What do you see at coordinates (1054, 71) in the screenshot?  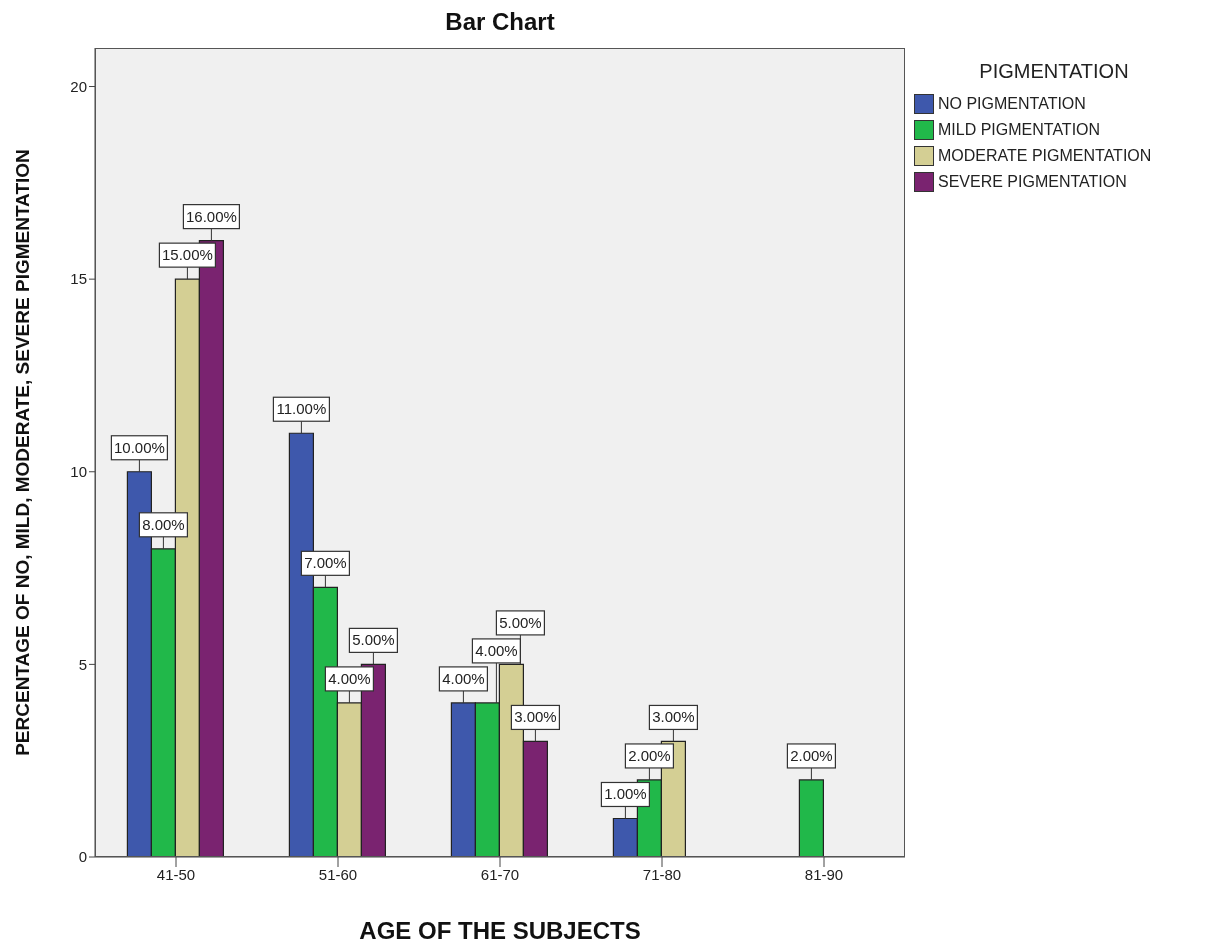 I see `legend-title: PIGMENTATION` at bounding box center [1054, 71].